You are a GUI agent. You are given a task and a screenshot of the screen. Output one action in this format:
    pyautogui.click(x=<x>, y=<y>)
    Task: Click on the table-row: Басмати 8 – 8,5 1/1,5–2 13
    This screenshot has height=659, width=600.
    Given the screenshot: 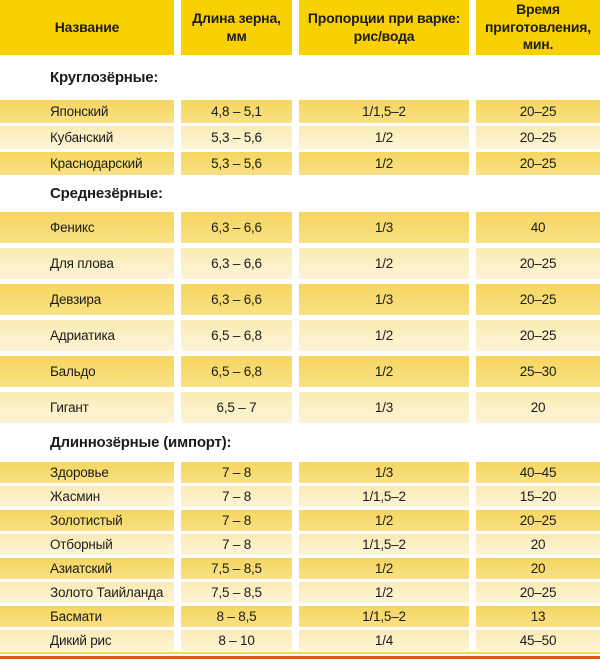 What is the action you would take?
    pyautogui.click(x=300, y=616)
    